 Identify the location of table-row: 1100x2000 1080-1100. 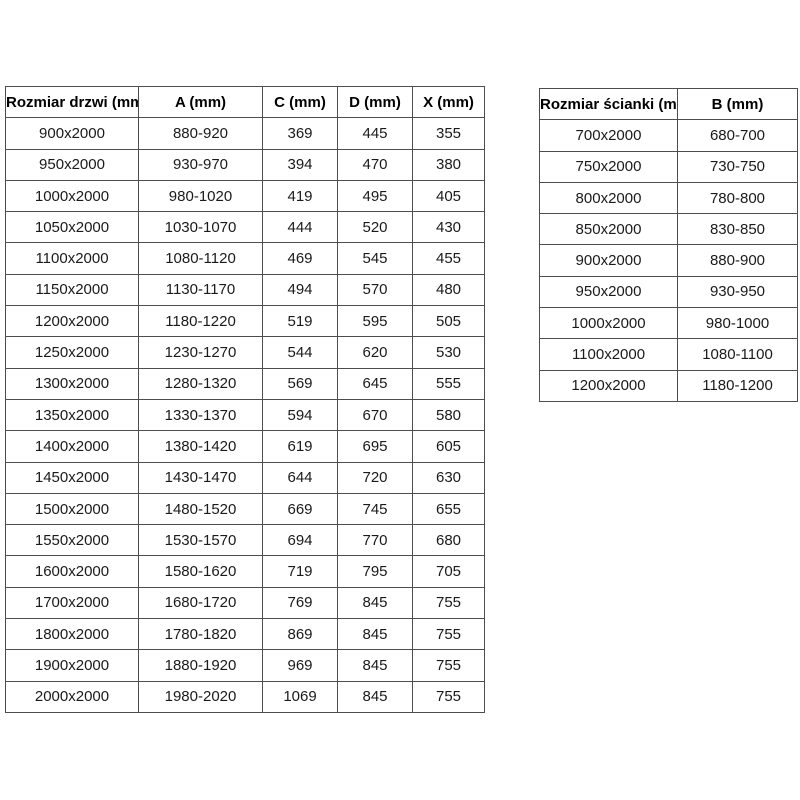
(668, 354).